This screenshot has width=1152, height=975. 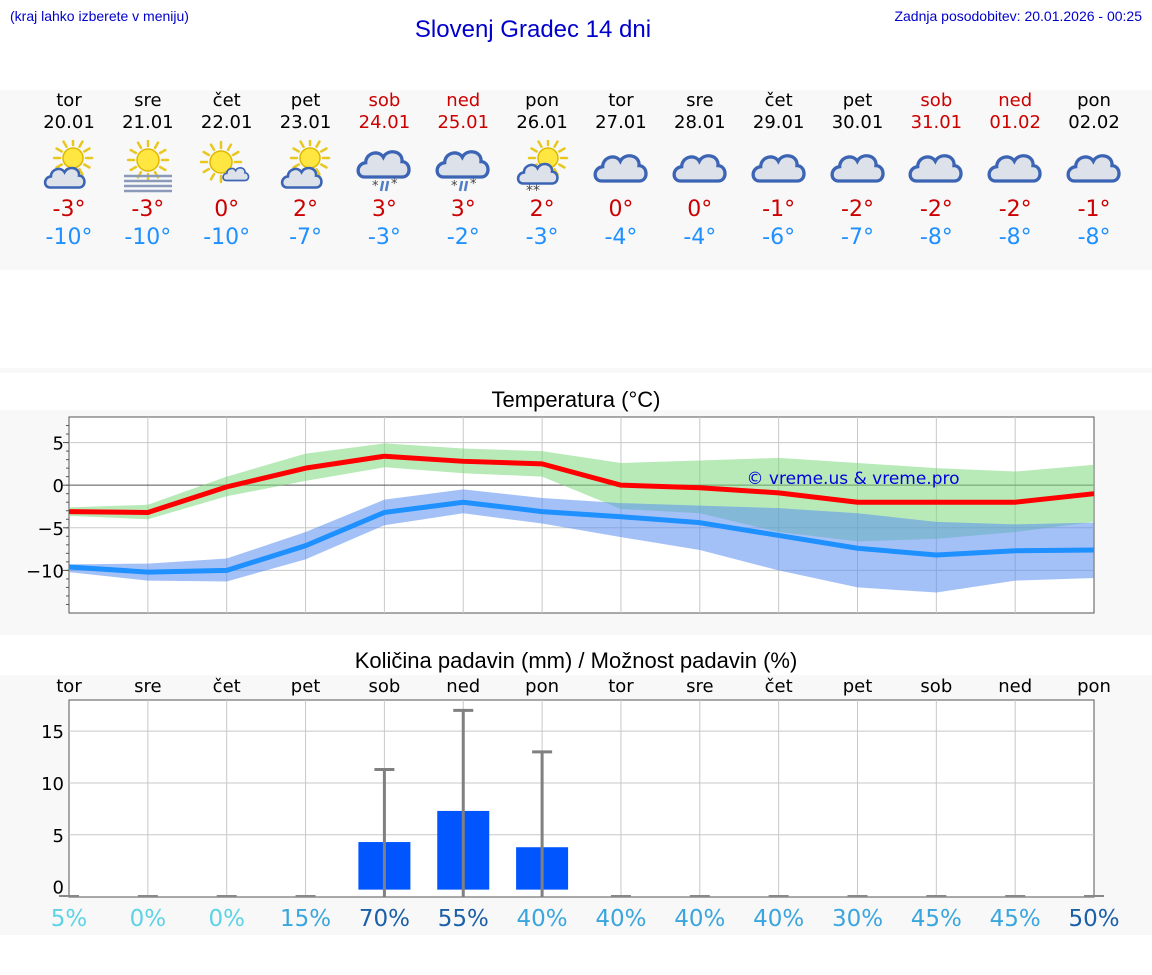 What do you see at coordinates (382, 186) in the screenshot?
I see `rain-drop` at bounding box center [382, 186].